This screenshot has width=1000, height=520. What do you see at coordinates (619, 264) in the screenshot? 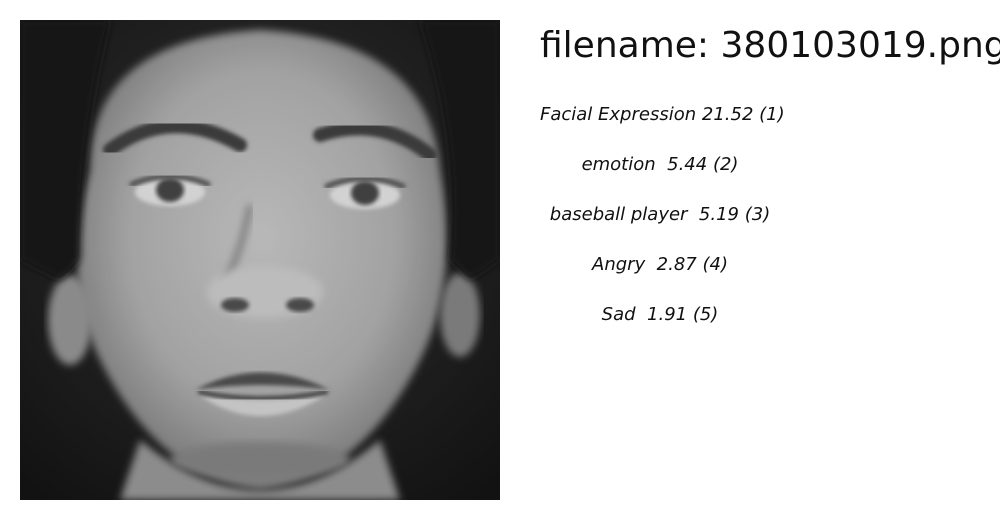
I see `prediction-name: Angry` at bounding box center [619, 264].